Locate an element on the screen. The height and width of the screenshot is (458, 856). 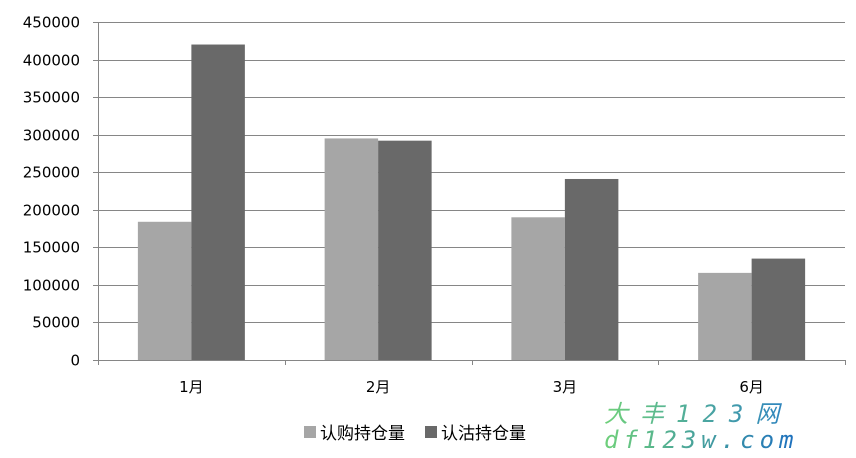
y-tick-label: 150000 is located at coordinates (51, 248).